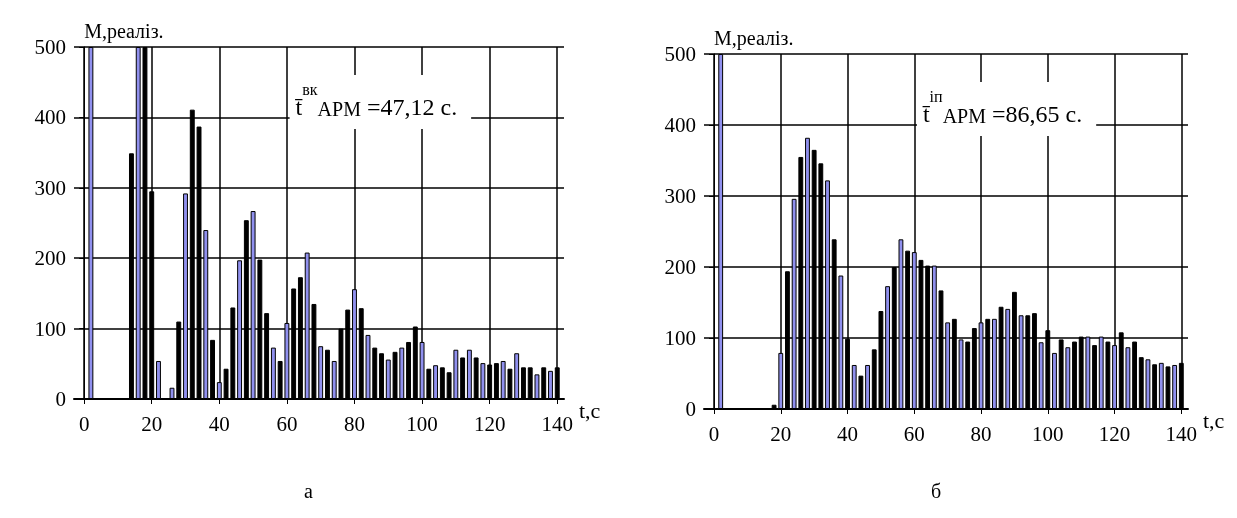 This screenshot has height=518, width=1237. Describe the element at coordinates (936, 491) in the screenshot. I see `text: б` at that location.